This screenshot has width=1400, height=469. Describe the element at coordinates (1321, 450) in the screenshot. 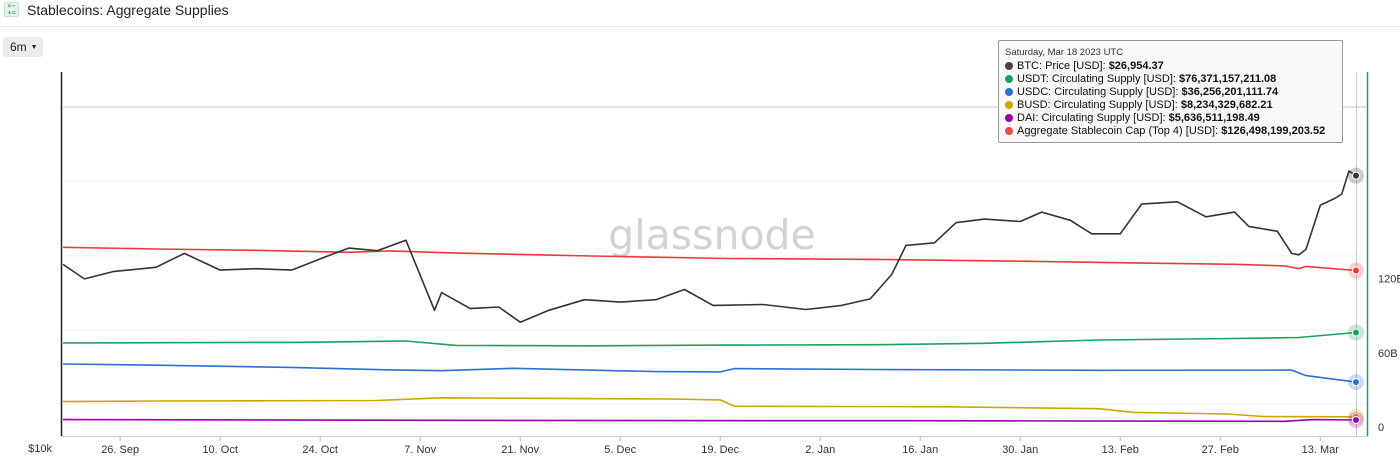

I see `x-tick-label: 13. Mar` at that location.